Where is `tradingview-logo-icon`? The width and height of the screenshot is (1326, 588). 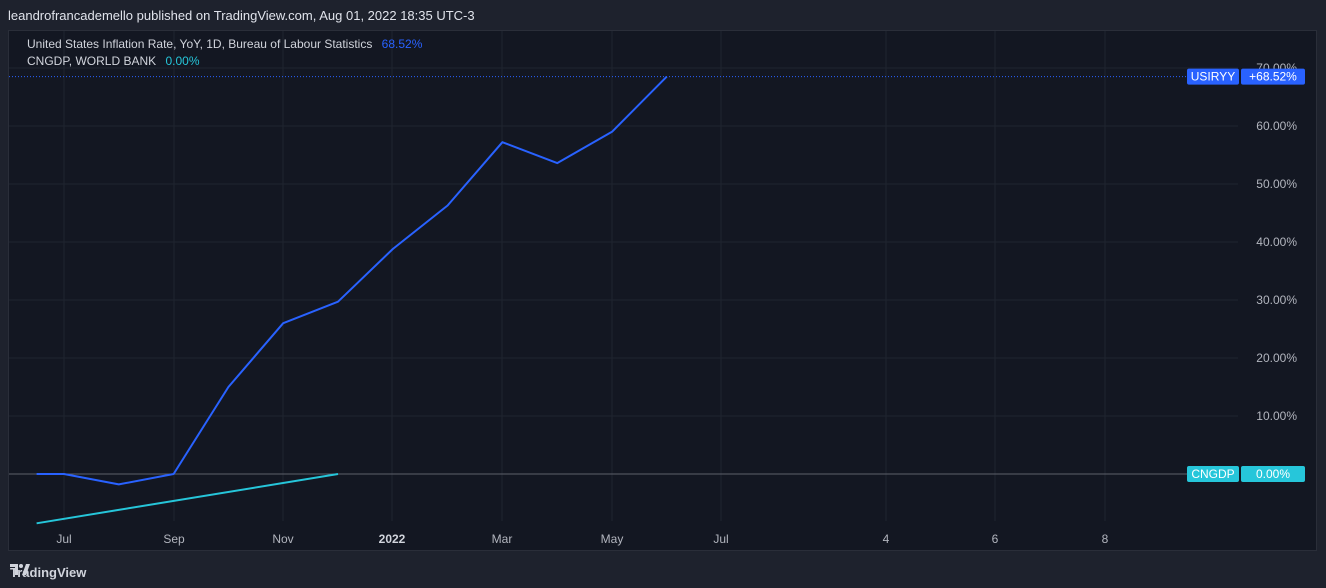 tradingview-logo-icon is located at coordinates (20, 569).